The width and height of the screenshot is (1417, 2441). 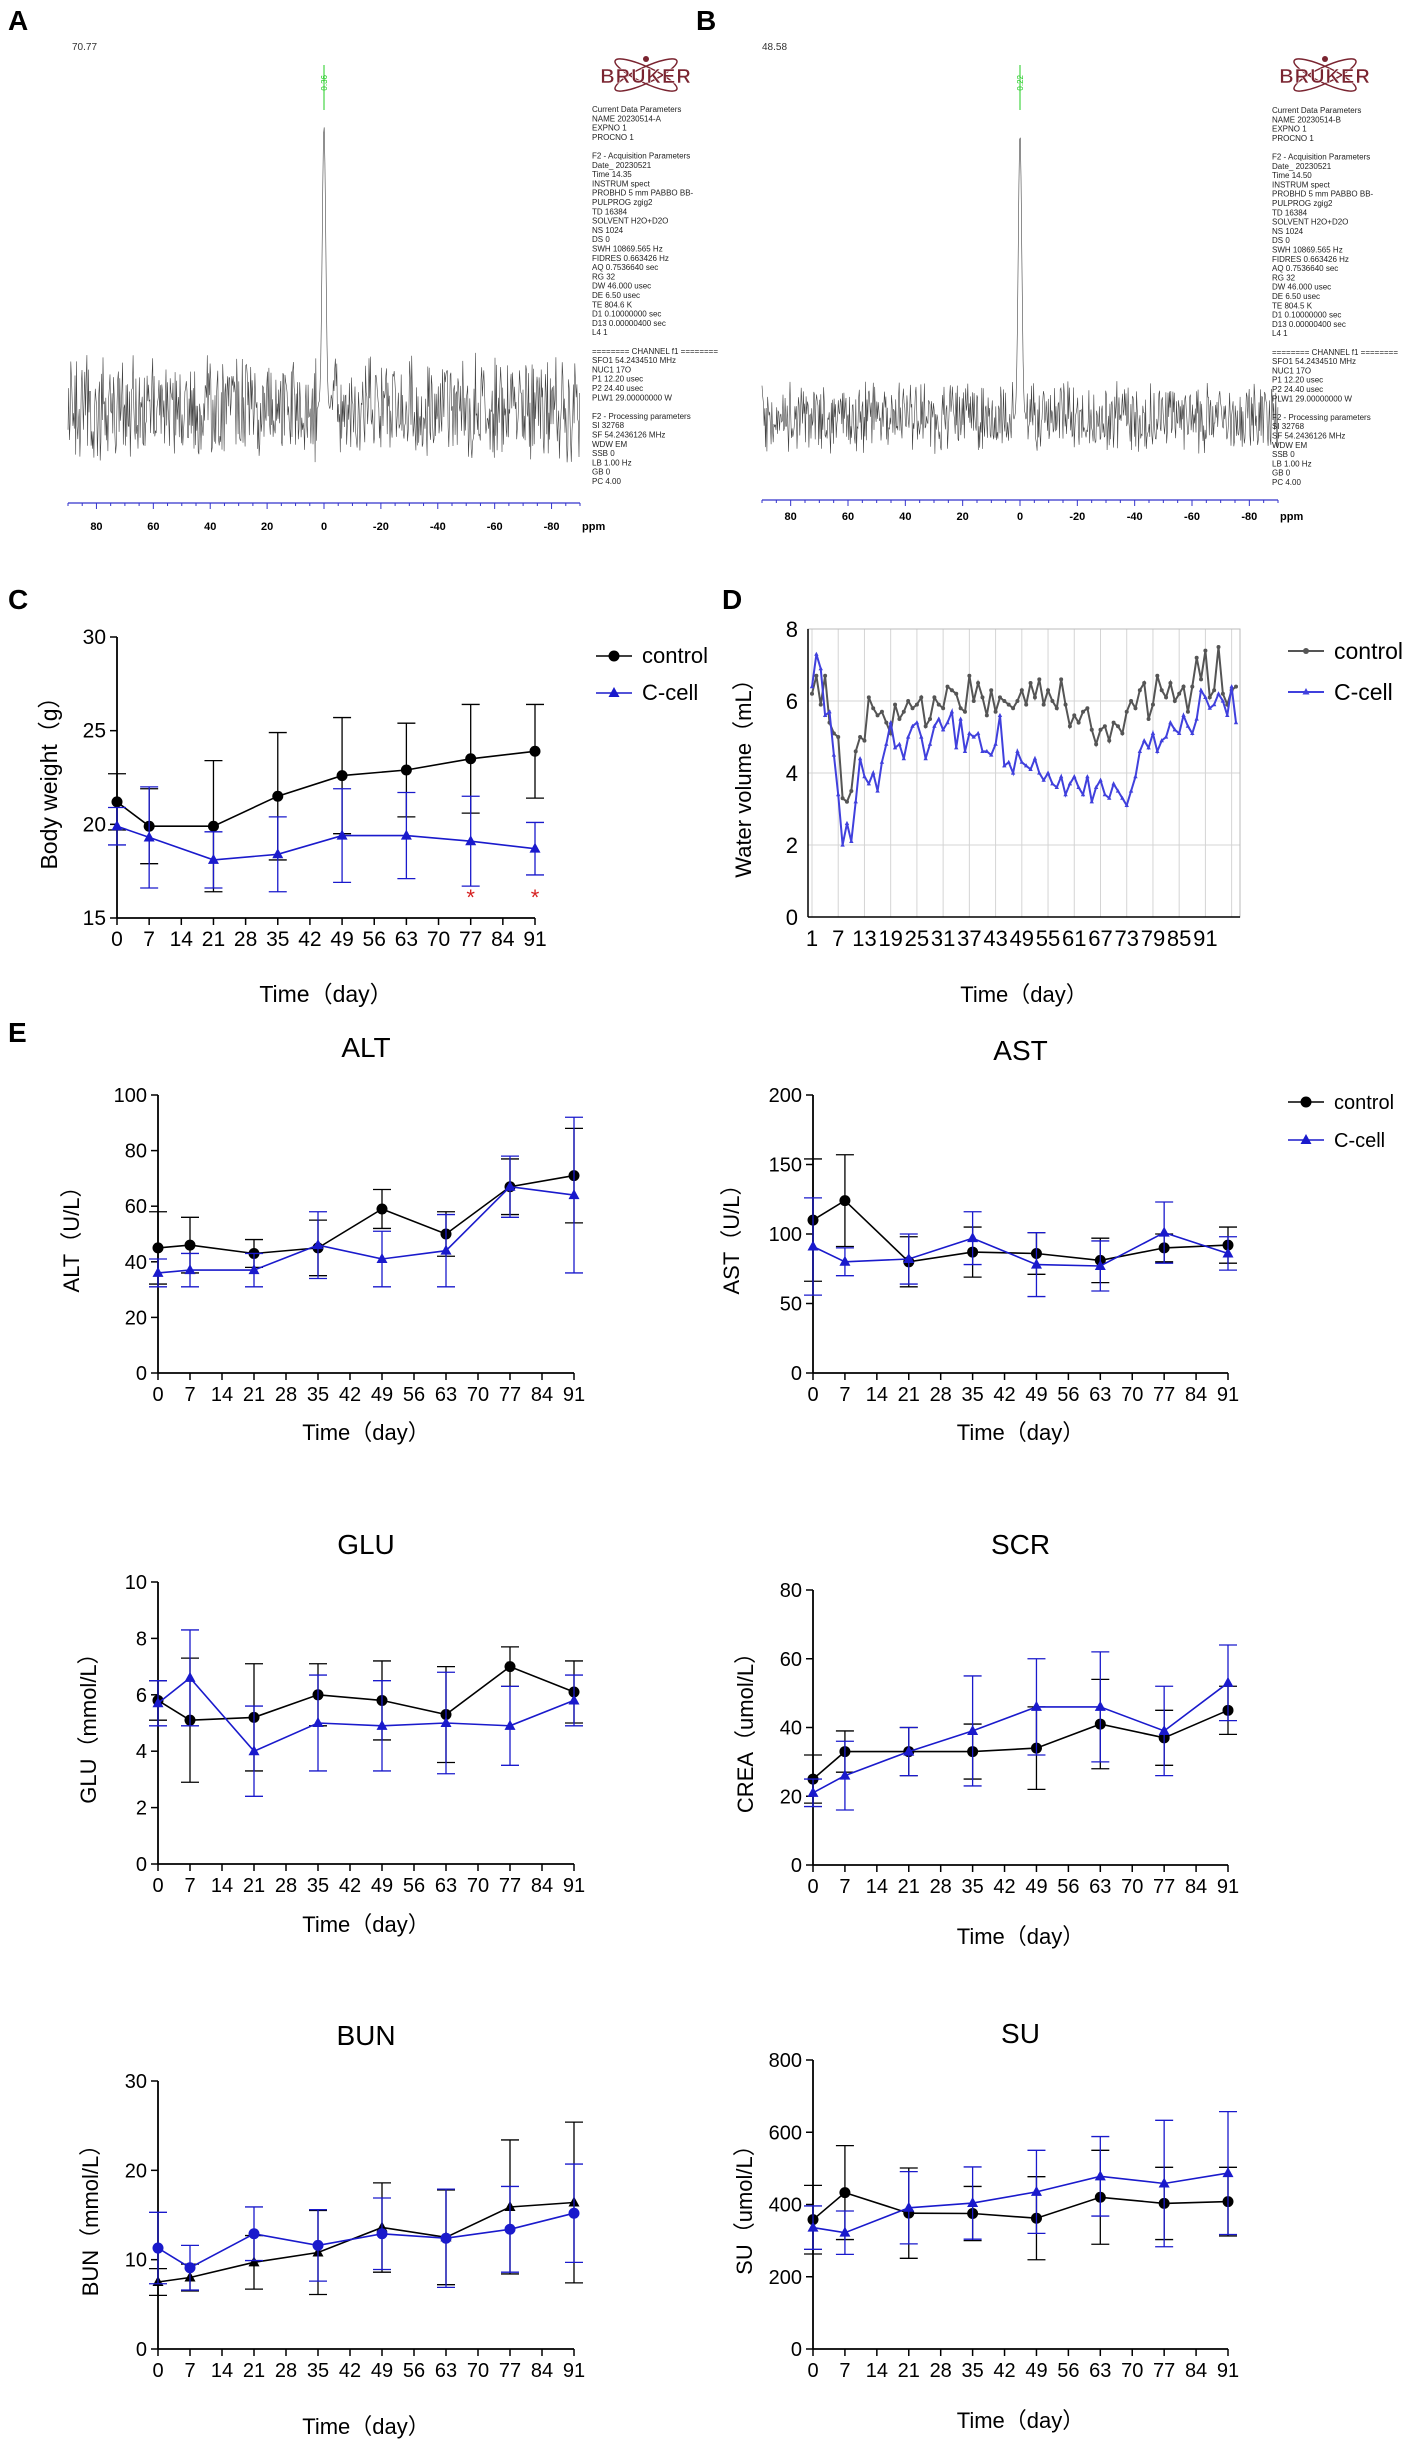 I want to click on y-tick-label: 6, so click(x=792, y=701).